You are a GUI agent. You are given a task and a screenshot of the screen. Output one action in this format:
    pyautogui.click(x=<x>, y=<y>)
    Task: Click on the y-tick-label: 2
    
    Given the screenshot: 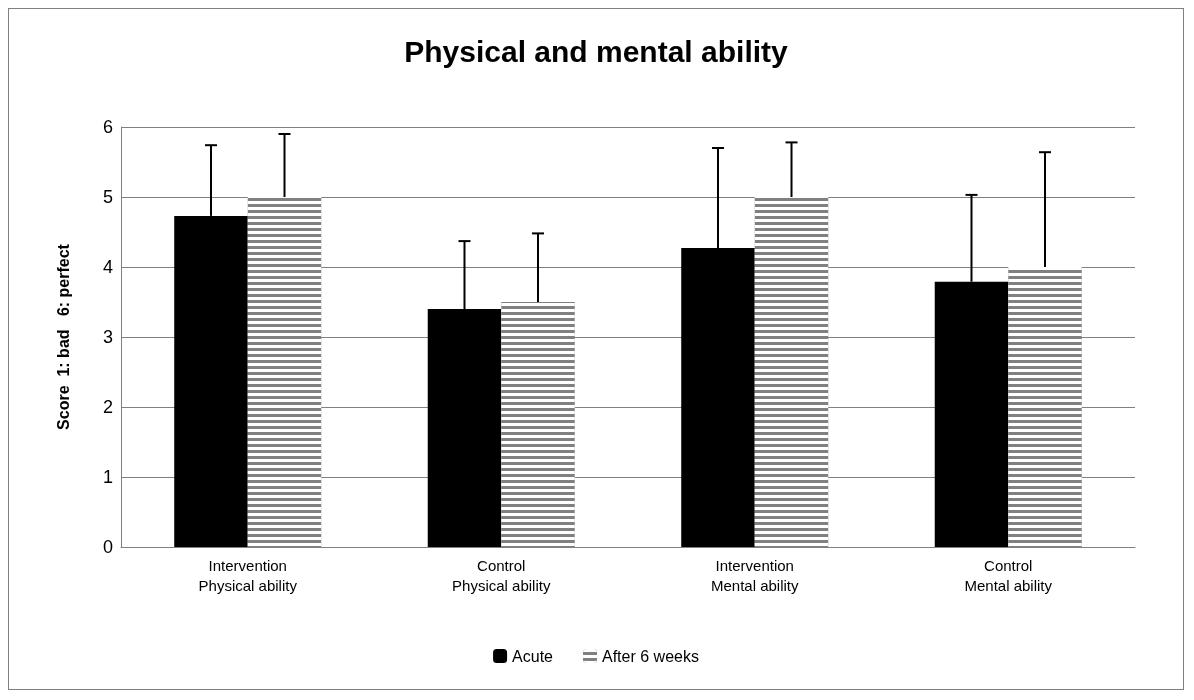 What is the action you would take?
    pyautogui.click(x=107, y=407)
    